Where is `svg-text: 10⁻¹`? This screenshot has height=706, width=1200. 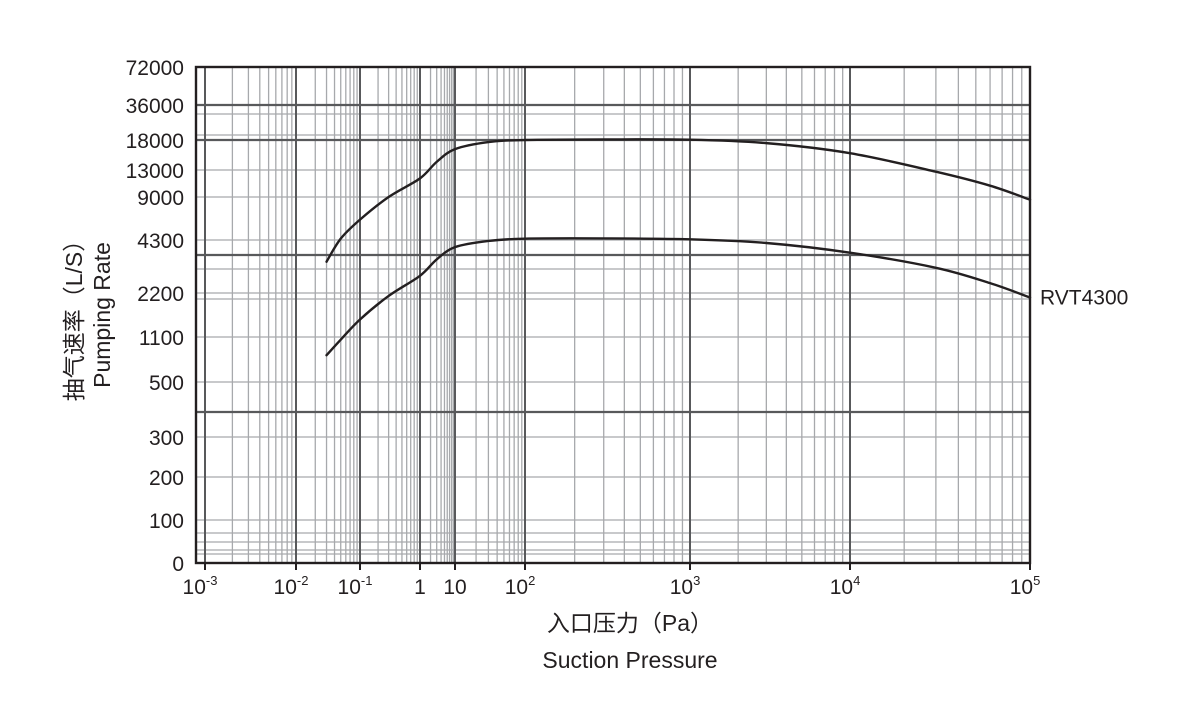
svg-text: 10⁻¹ is located at coordinates (355, 586).